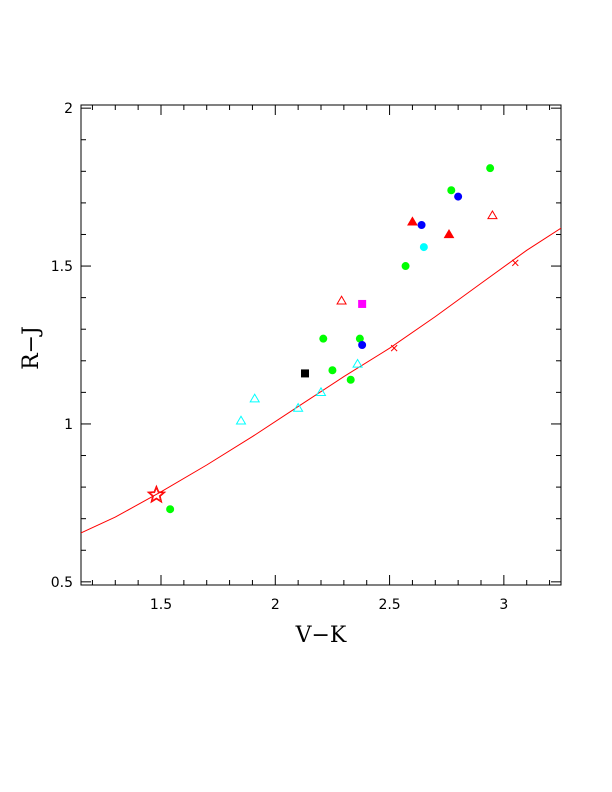 The width and height of the screenshot is (612, 792). Describe the element at coordinates (68, 109) in the screenshot. I see `y-tick-label: 2` at that location.